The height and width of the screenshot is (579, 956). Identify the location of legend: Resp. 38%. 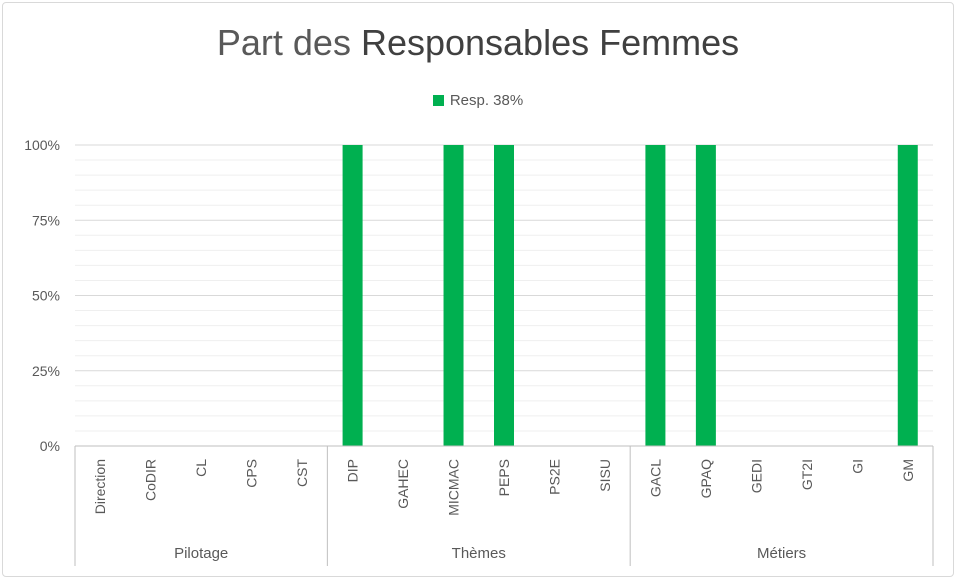
(478, 100).